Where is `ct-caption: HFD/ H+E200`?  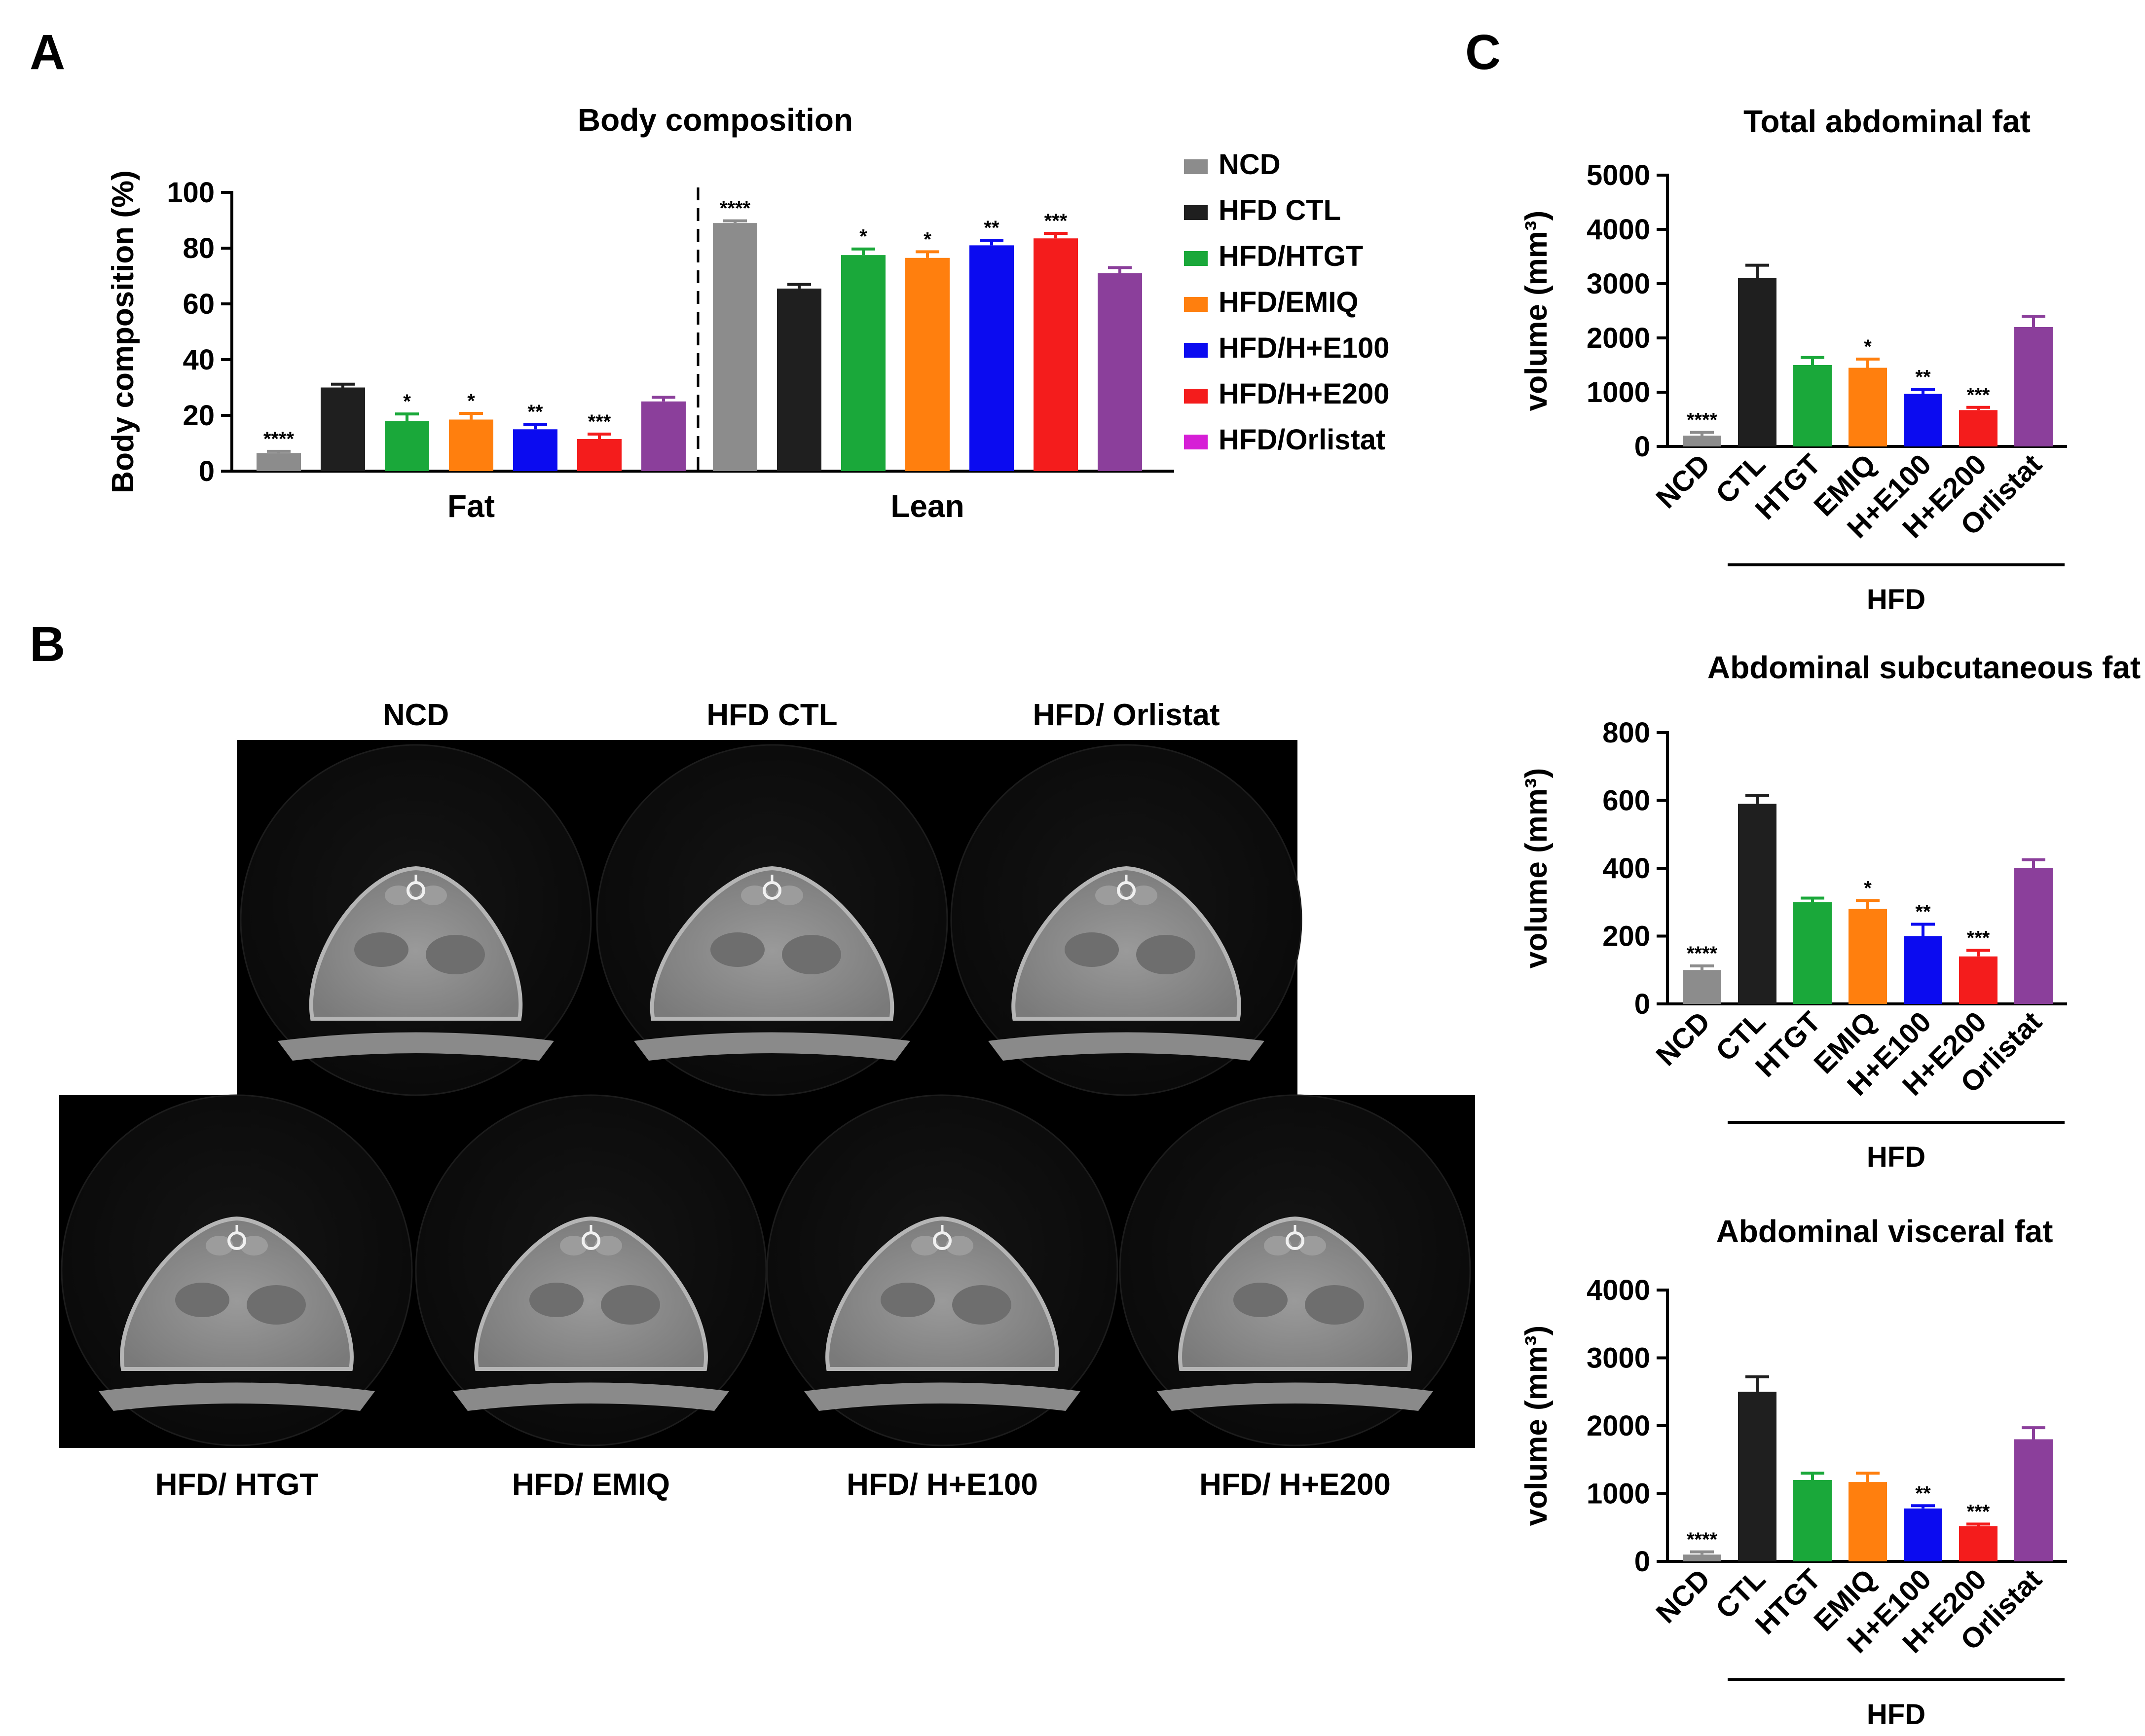 ct-caption: HFD/ H+E200 is located at coordinates (1295, 1485).